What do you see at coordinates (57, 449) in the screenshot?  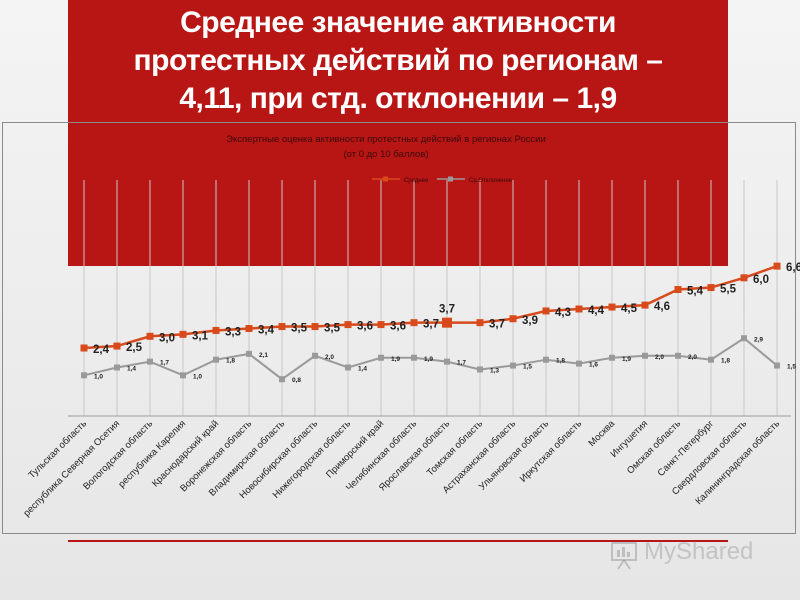 I see `category-label: Тульская область` at bounding box center [57, 449].